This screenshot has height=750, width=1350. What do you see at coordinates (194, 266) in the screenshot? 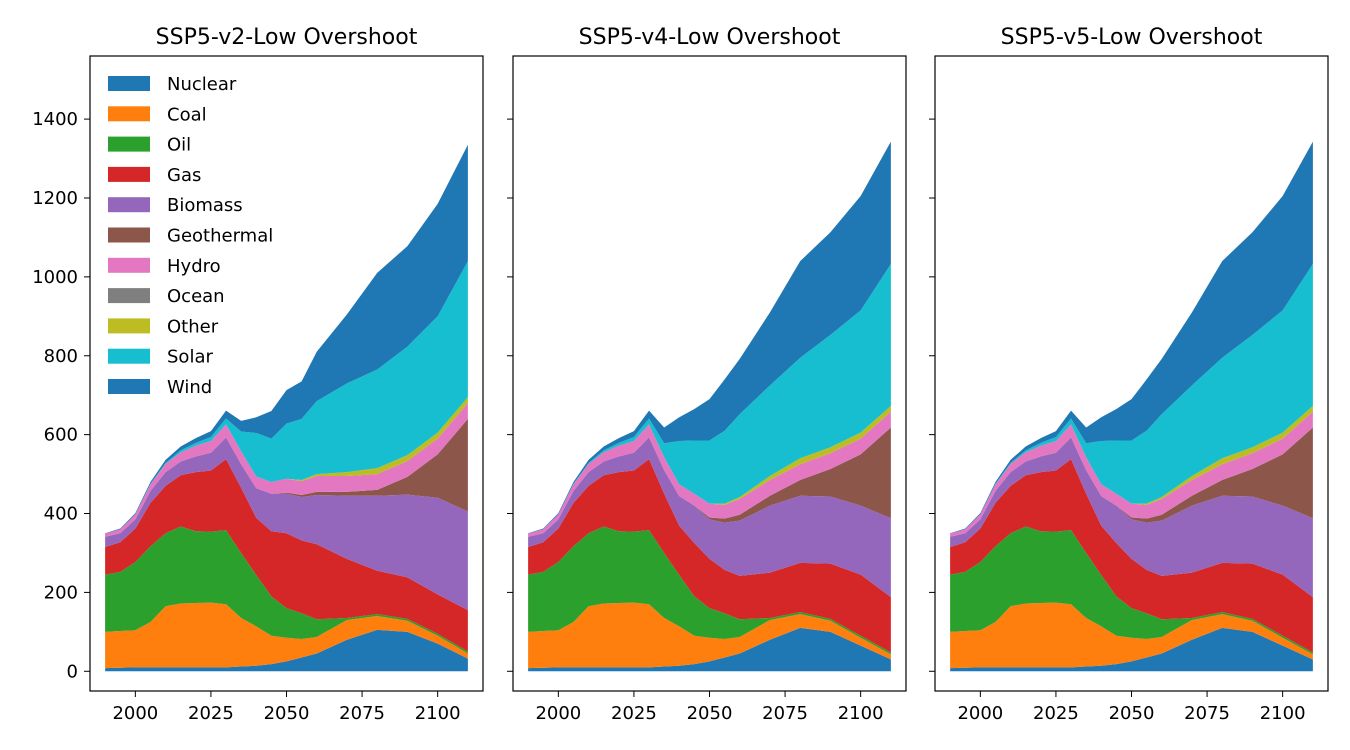
I see `legend-label-hydro: Hydro` at bounding box center [194, 266].